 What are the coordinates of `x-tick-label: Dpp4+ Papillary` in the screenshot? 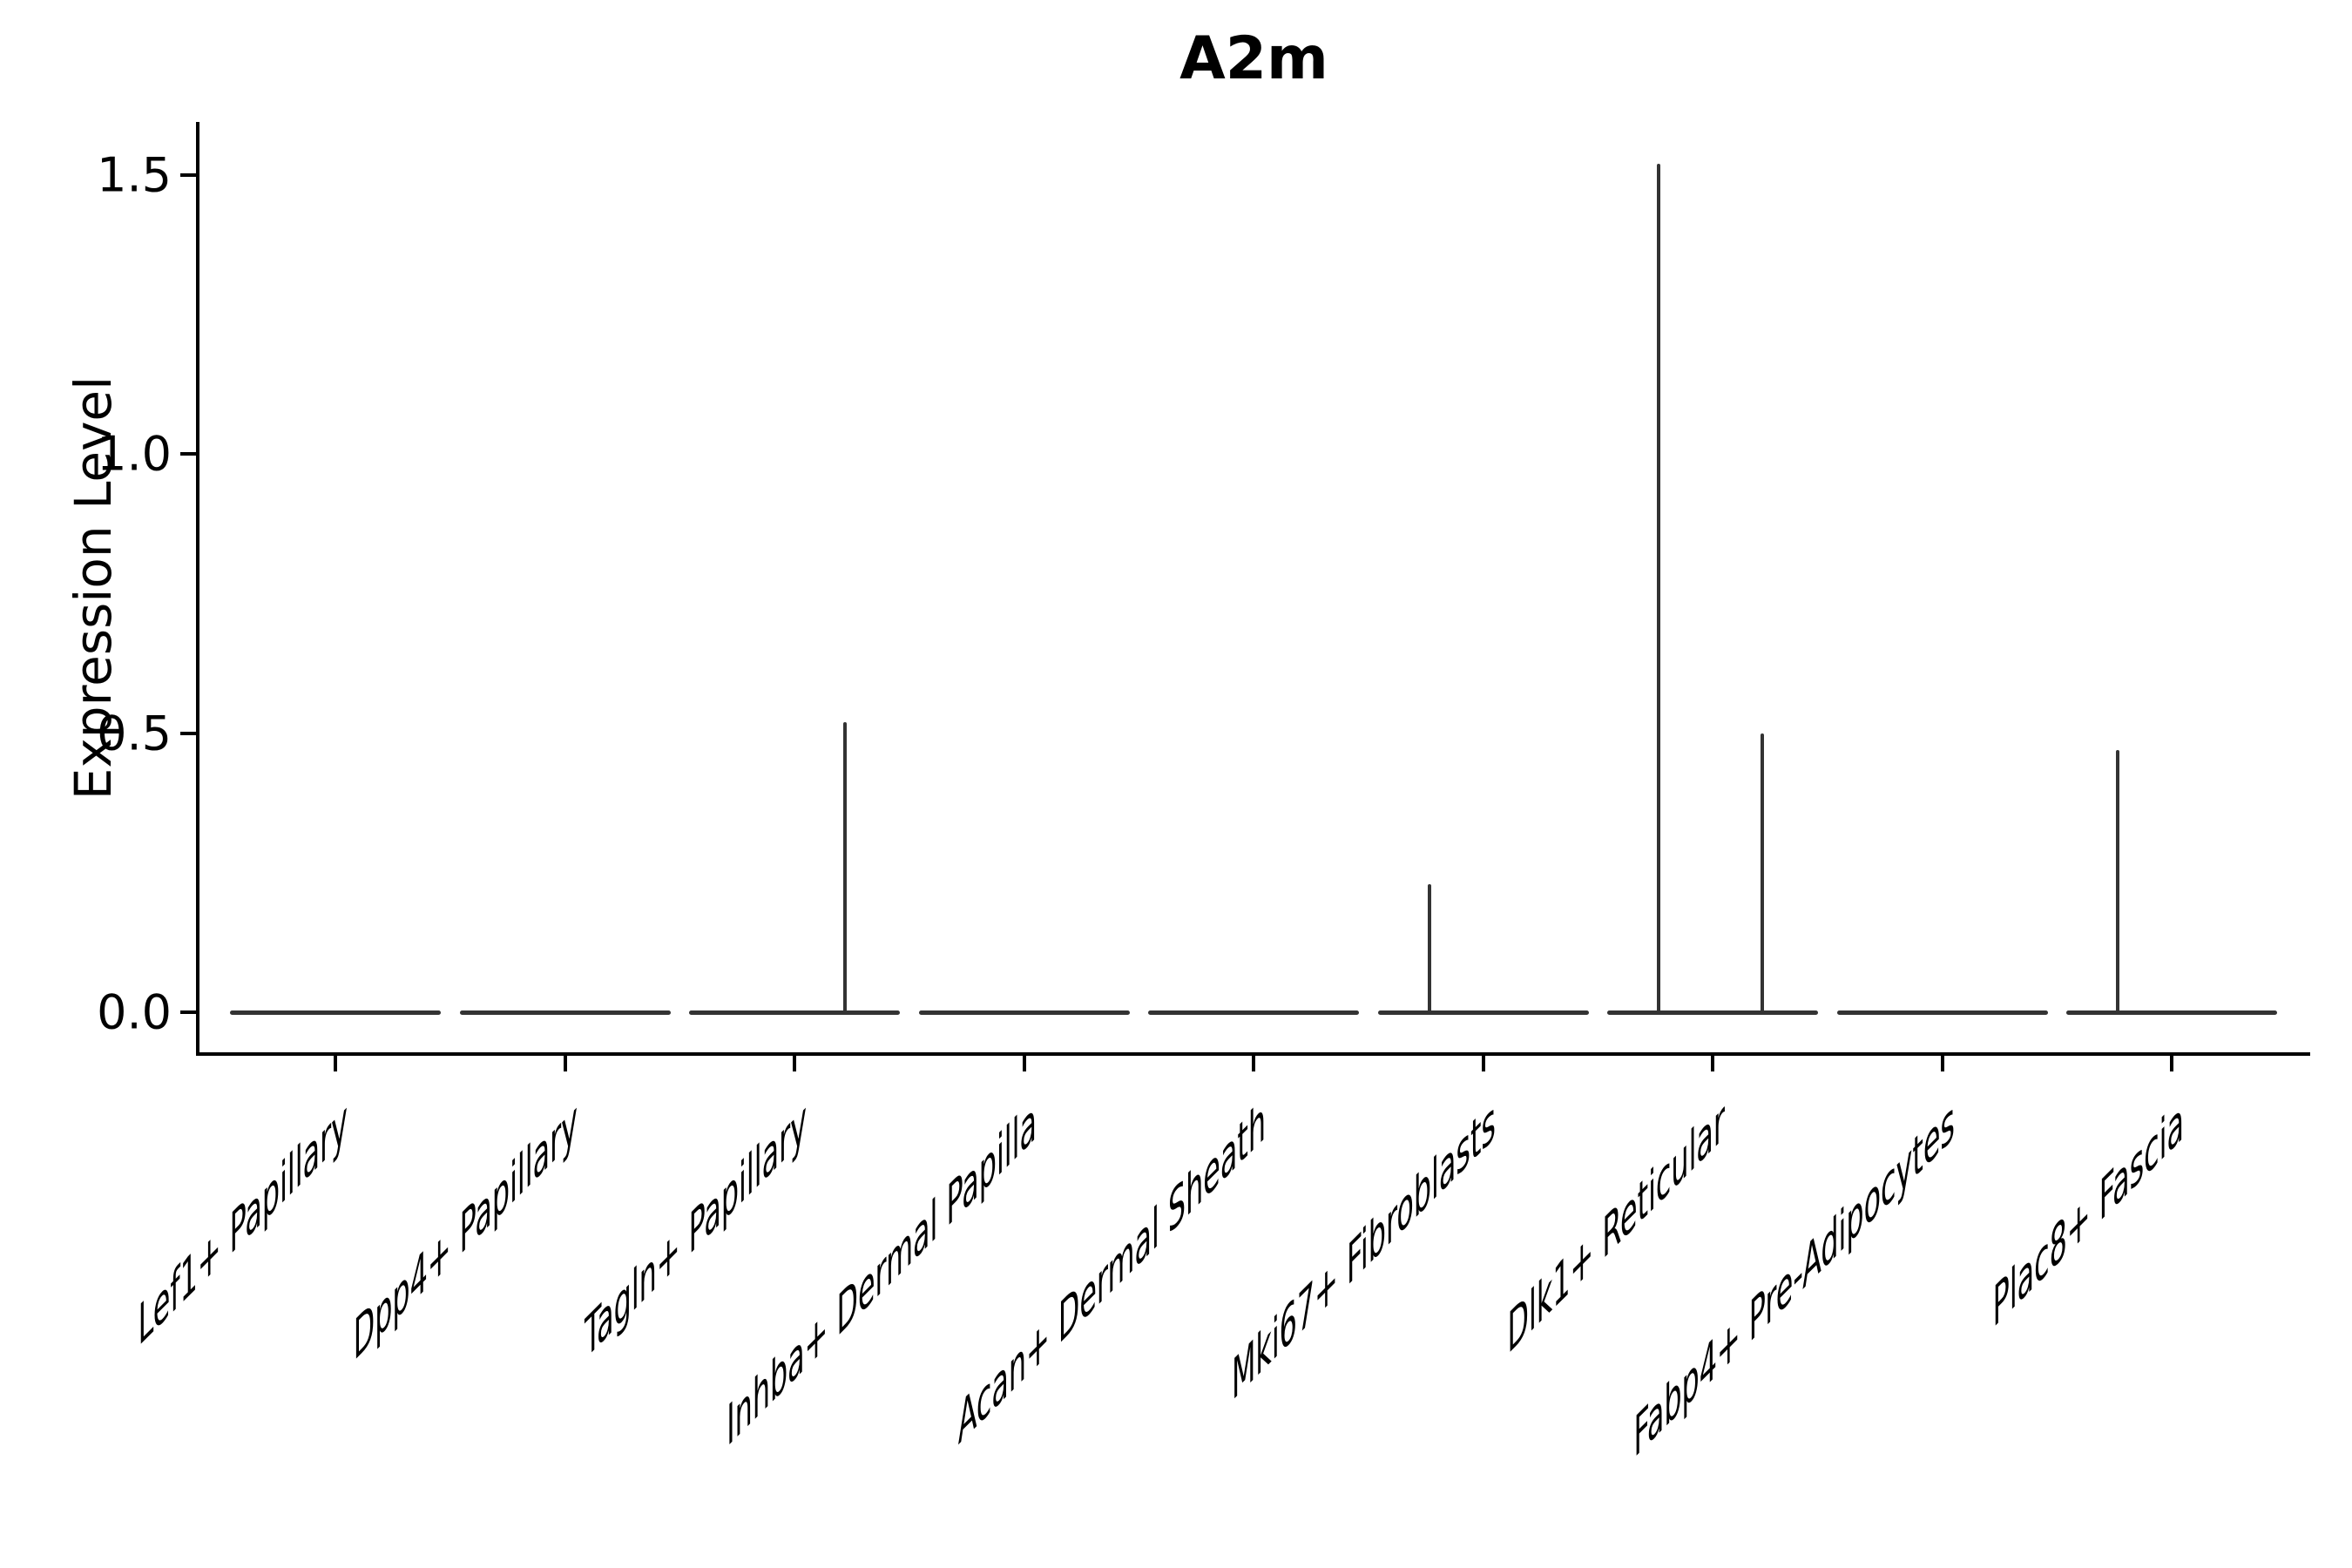 It's located at (465, 1230).